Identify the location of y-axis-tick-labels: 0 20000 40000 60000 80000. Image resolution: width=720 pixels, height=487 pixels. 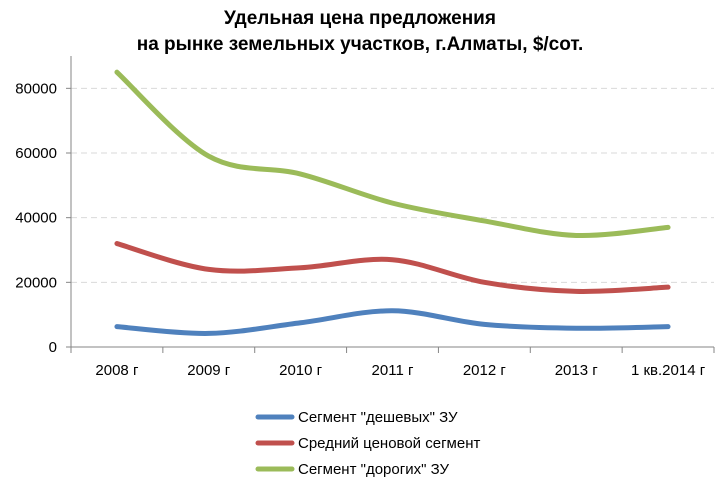
(36, 218).